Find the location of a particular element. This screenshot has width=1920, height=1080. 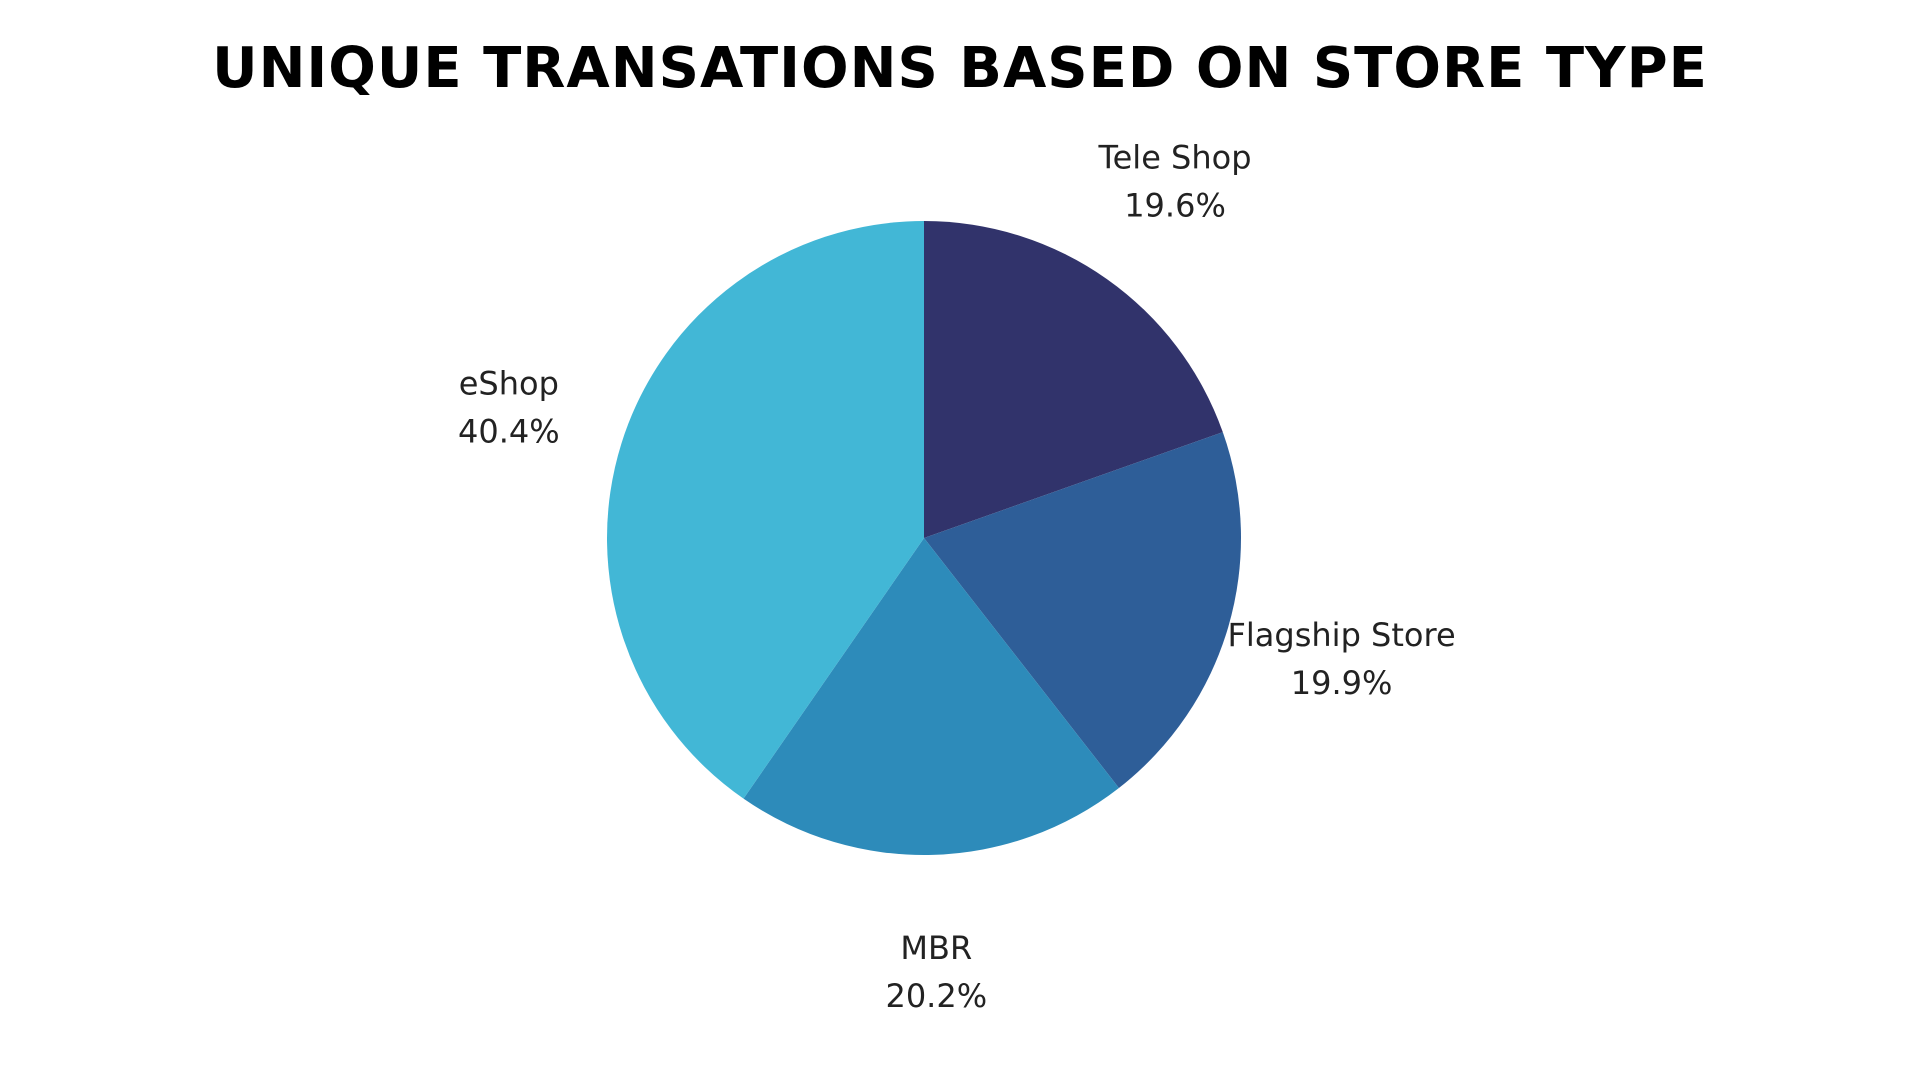

pie-slice-tele-shop is located at coordinates (1073, 379).